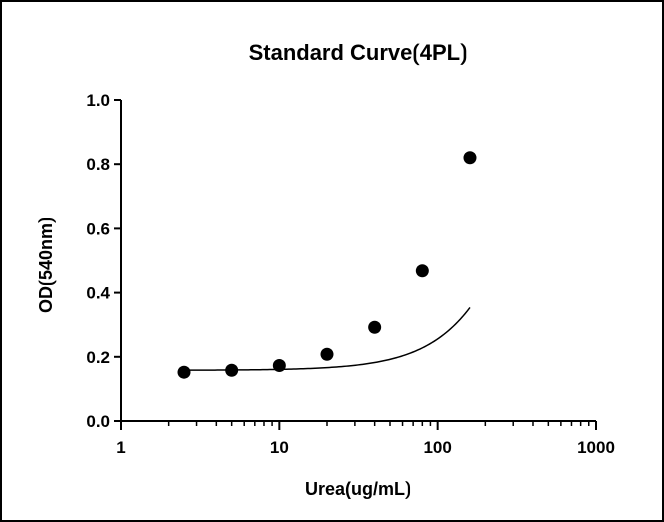 Image resolution: width=664 pixels, height=522 pixels. I want to click on x-tick-label-0: 1, so click(120, 447).